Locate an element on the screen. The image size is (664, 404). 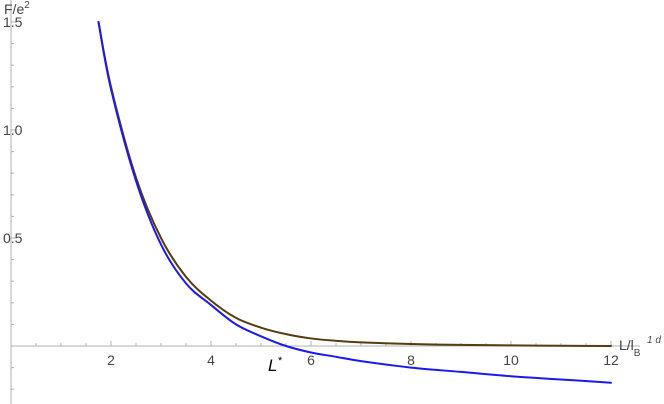
x-tick-label: 6 is located at coordinates (311, 360).